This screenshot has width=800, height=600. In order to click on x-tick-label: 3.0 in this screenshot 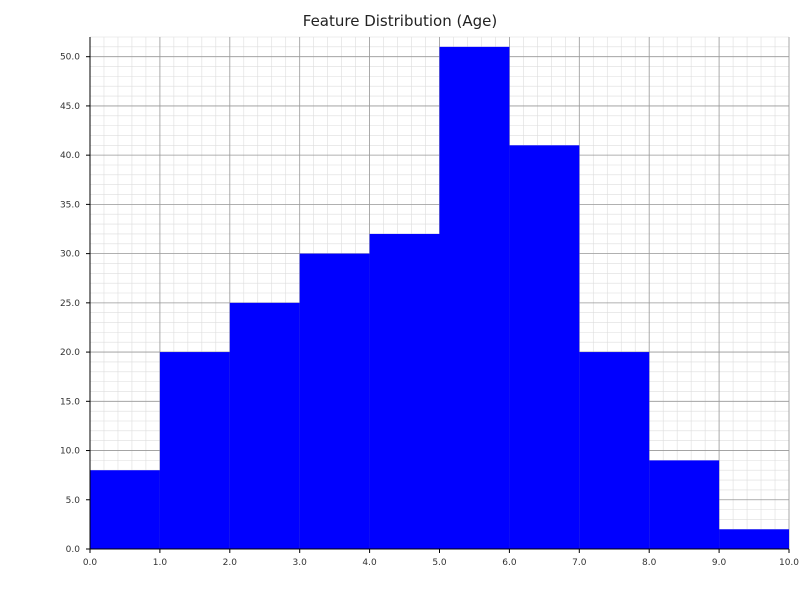, I will do `click(300, 563)`.